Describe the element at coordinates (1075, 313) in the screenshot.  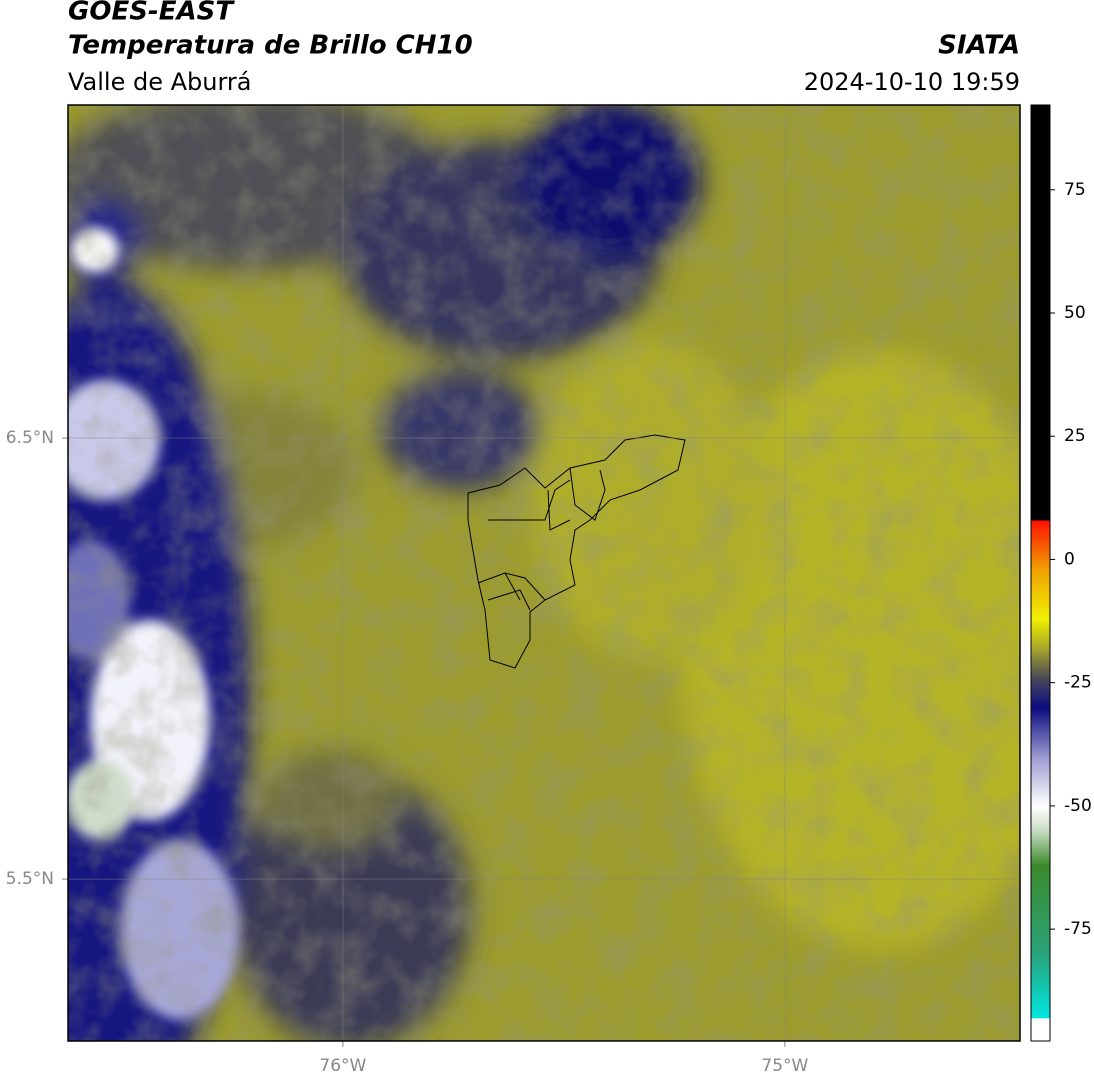
I see `colorbar-tick-label: 50` at that location.